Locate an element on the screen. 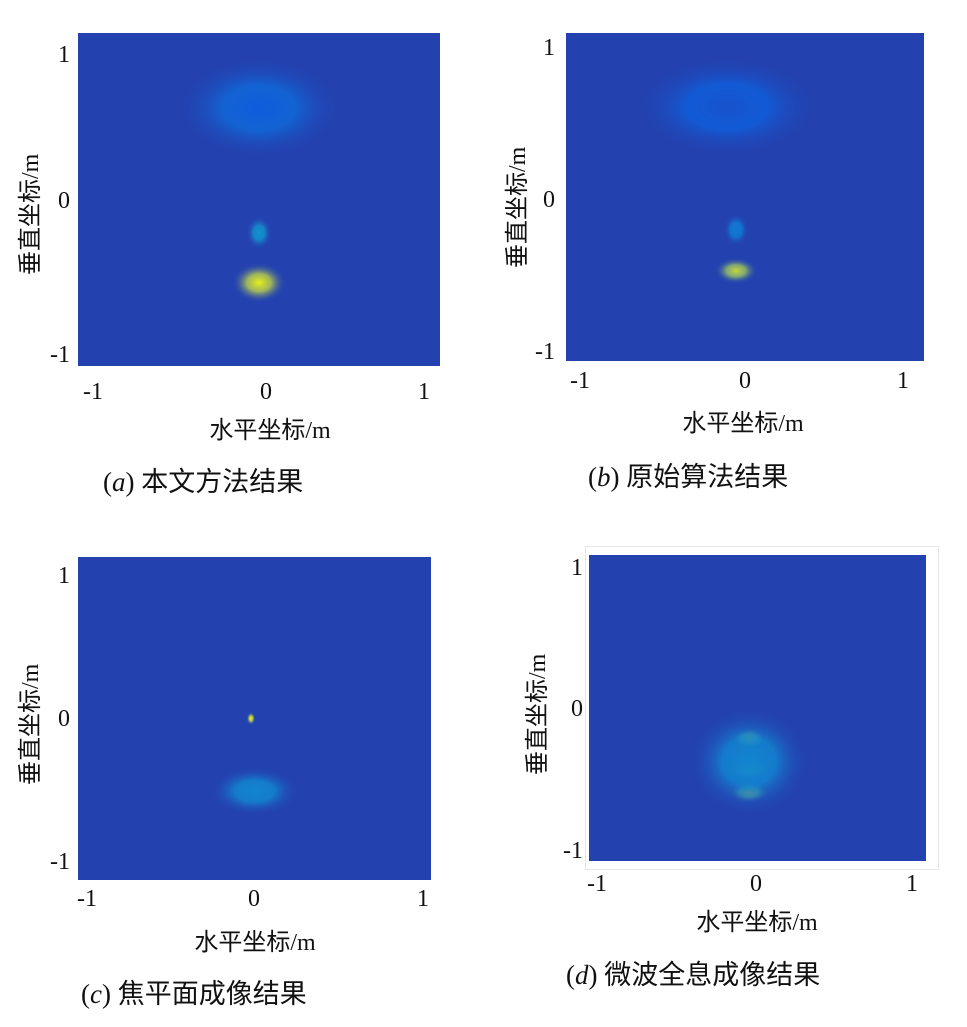  caption-d: (d) 微波全息成像结果 is located at coordinates (693, 975).